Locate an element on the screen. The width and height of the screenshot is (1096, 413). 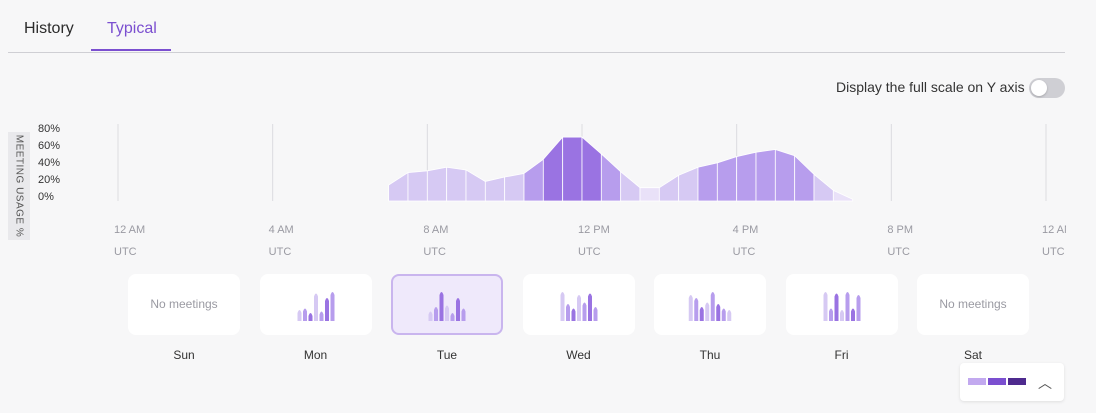
x-tick-label: 8 AM UTC is located at coordinates (435, 241).